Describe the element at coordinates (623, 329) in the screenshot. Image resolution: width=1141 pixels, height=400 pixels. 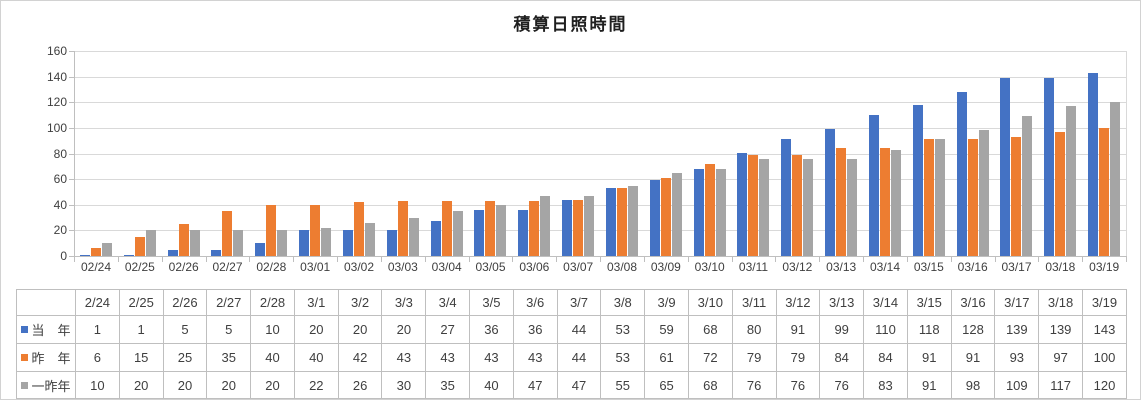
I see `table-value-cell: 53` at that location.